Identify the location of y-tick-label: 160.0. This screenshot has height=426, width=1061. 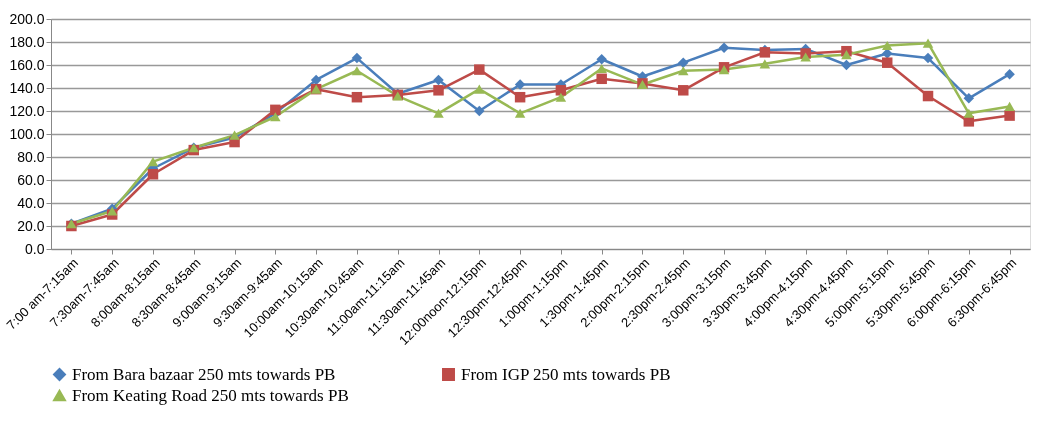
(27, 64).